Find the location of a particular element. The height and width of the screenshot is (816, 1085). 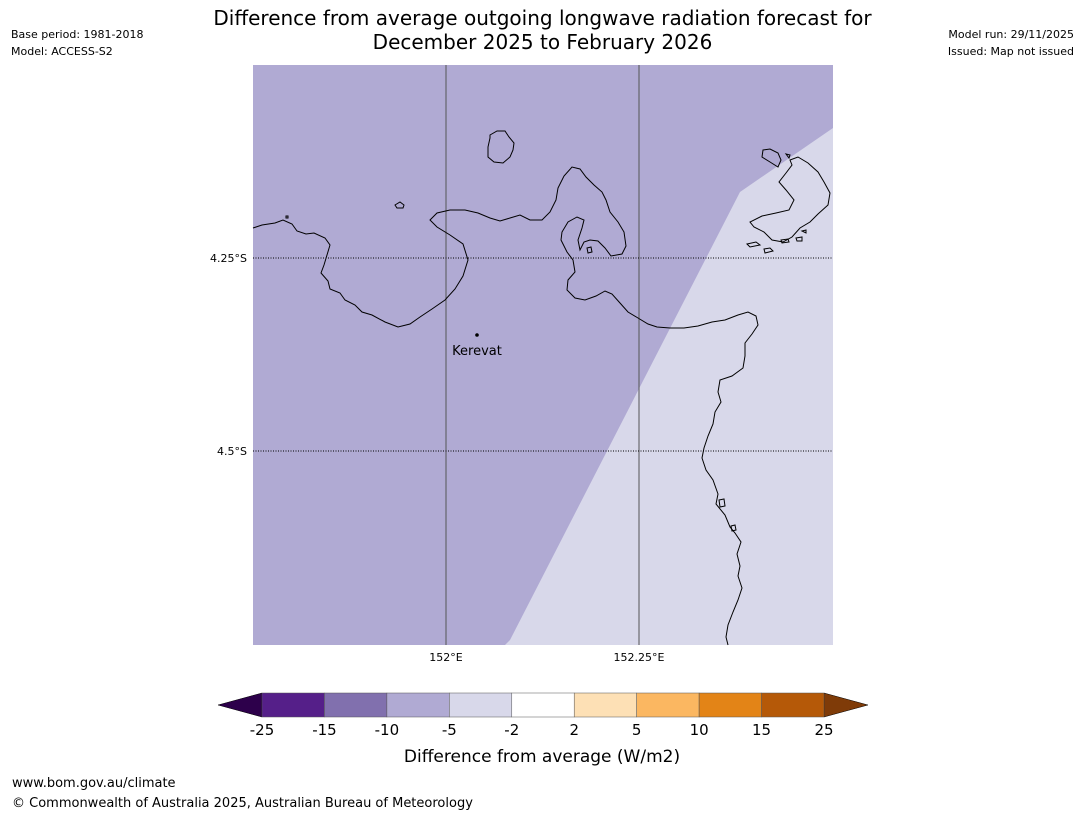

colorbar-tick-label: 5 is located at coordinates (637, 730).